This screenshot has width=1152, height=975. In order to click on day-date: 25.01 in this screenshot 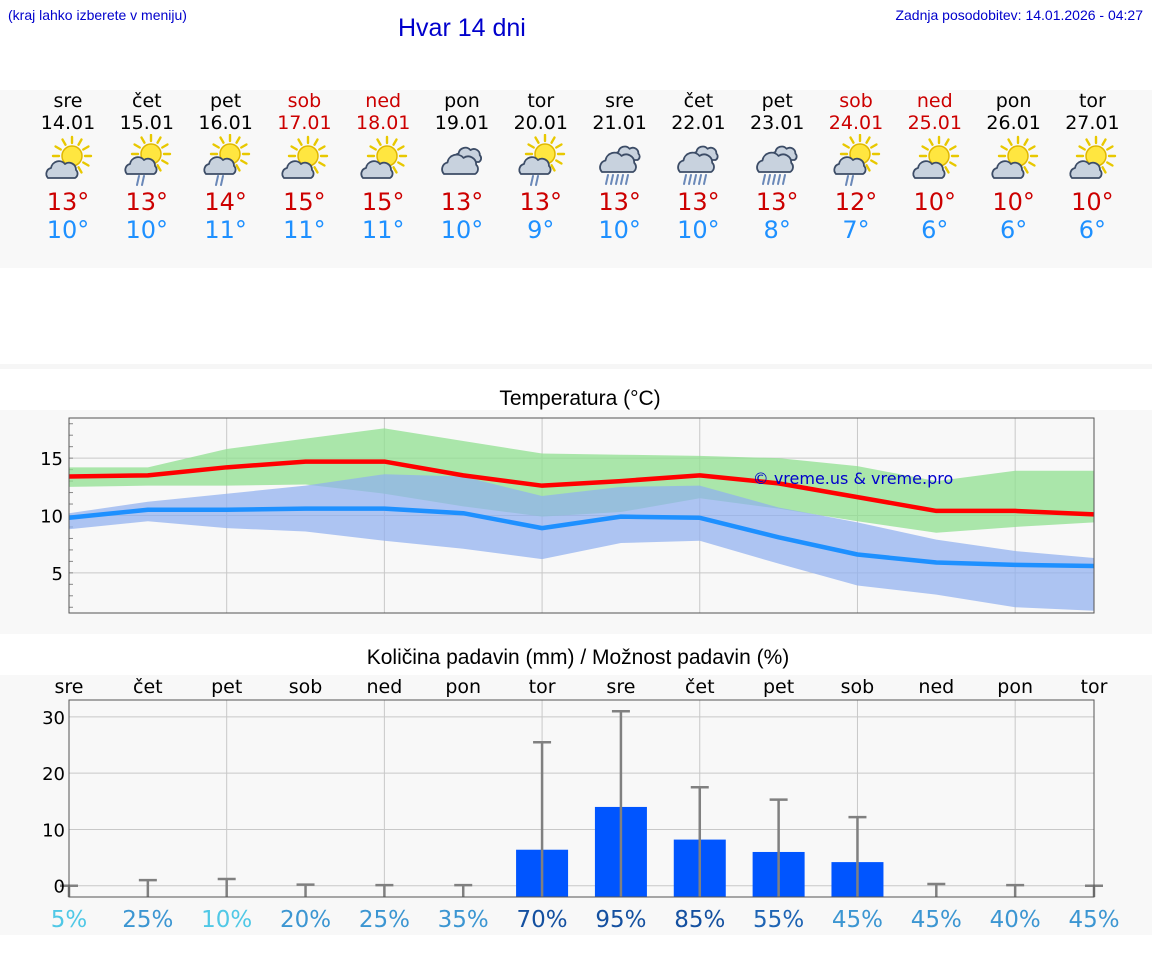, I will do `click(934, 123)`.